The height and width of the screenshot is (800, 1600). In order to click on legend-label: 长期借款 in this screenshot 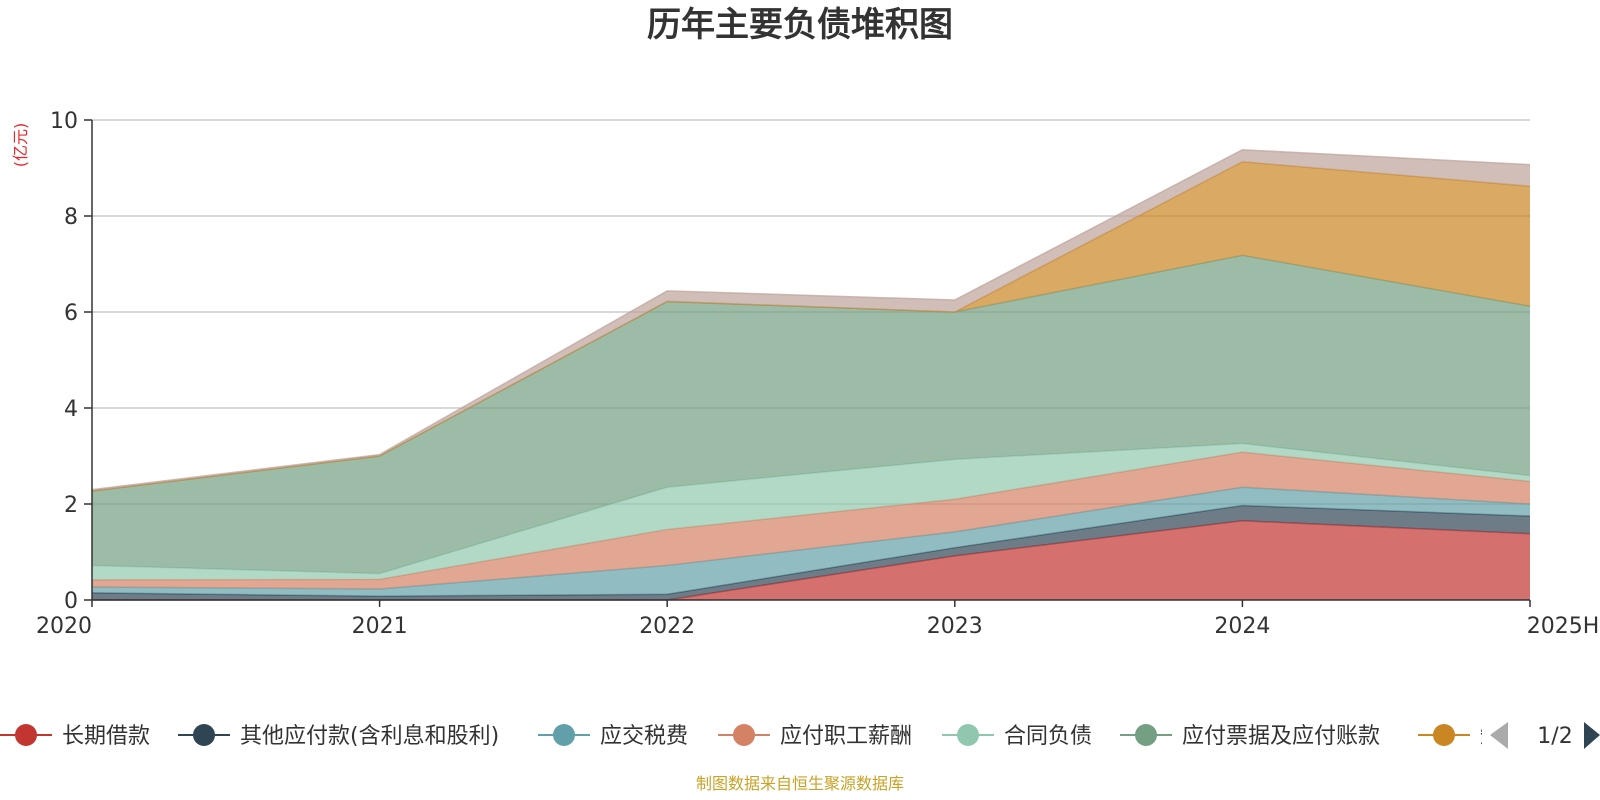, I will do `click(106, 736)`.